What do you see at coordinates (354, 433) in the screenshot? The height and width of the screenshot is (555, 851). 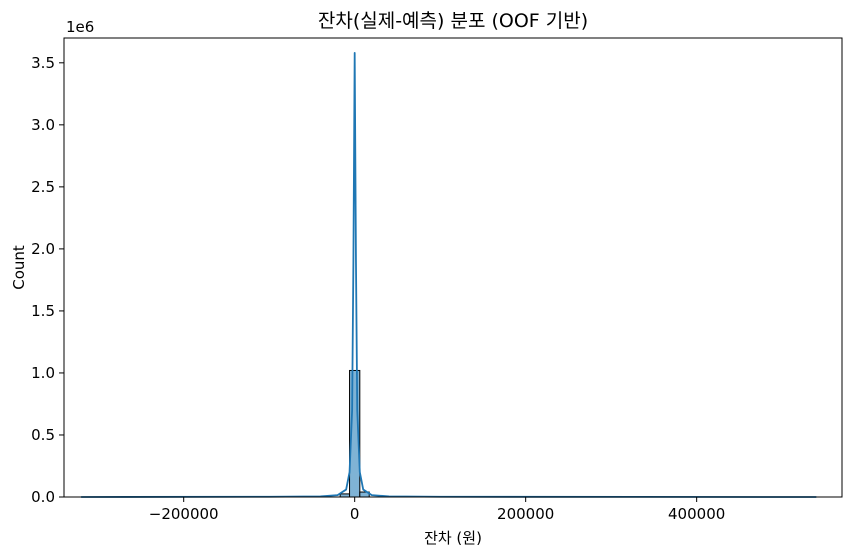 I see `plot-area` at bounding box center [354, 433].